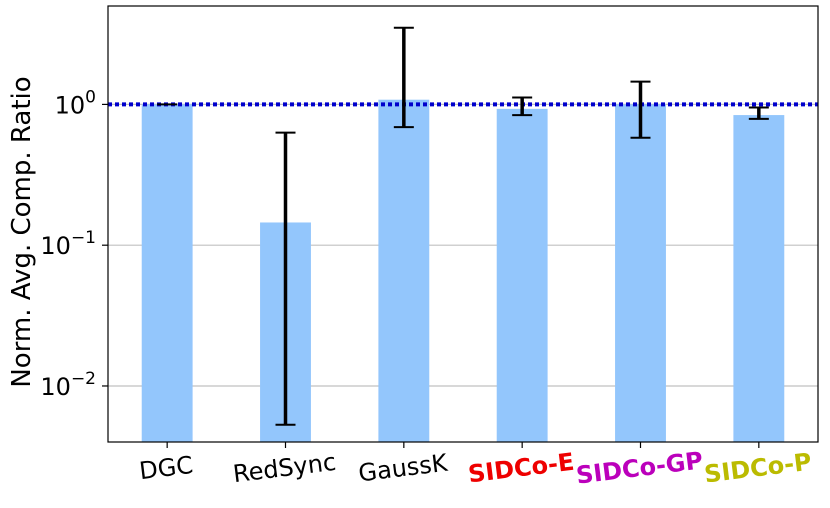  Describe the element at coordinates (166, 468) in the screenshot. I see `x-tick-label: DGC` at that location.